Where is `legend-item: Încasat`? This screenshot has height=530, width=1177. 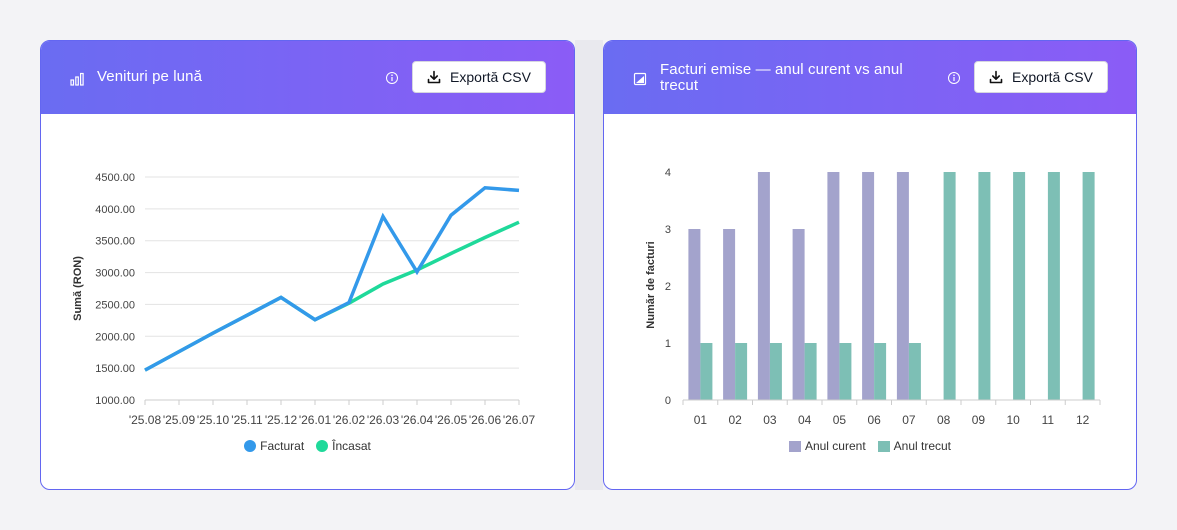 legend-item: Încasat is located at coordinates (343, 446).